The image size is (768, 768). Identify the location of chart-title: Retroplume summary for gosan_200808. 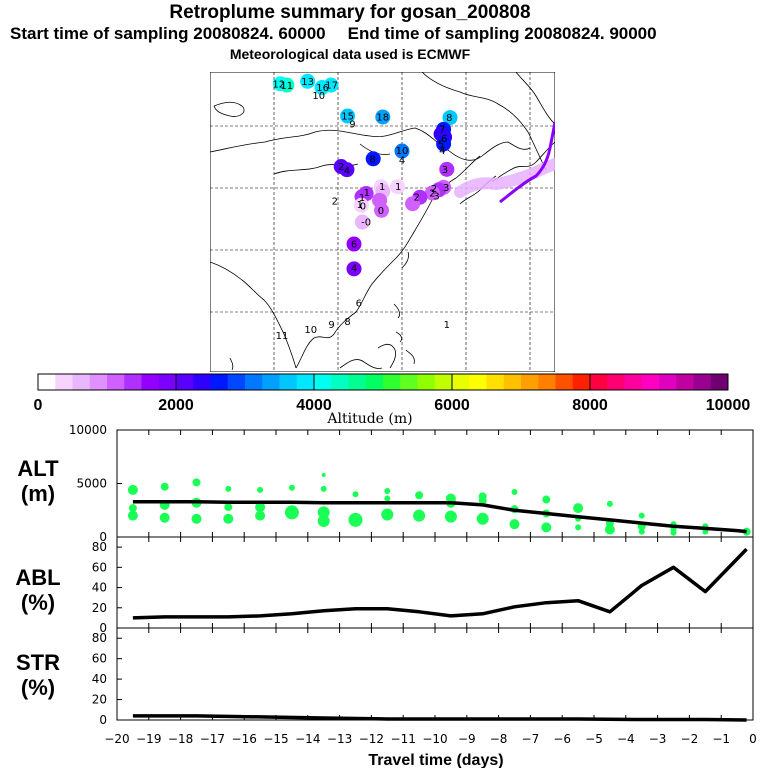
(350, 12).